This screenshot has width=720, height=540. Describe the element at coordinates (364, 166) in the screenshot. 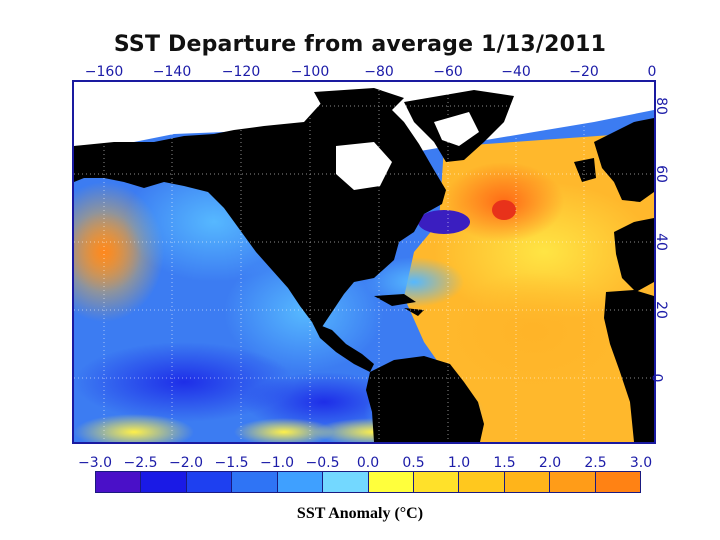

I see `hudson-bay-ice` at that location.